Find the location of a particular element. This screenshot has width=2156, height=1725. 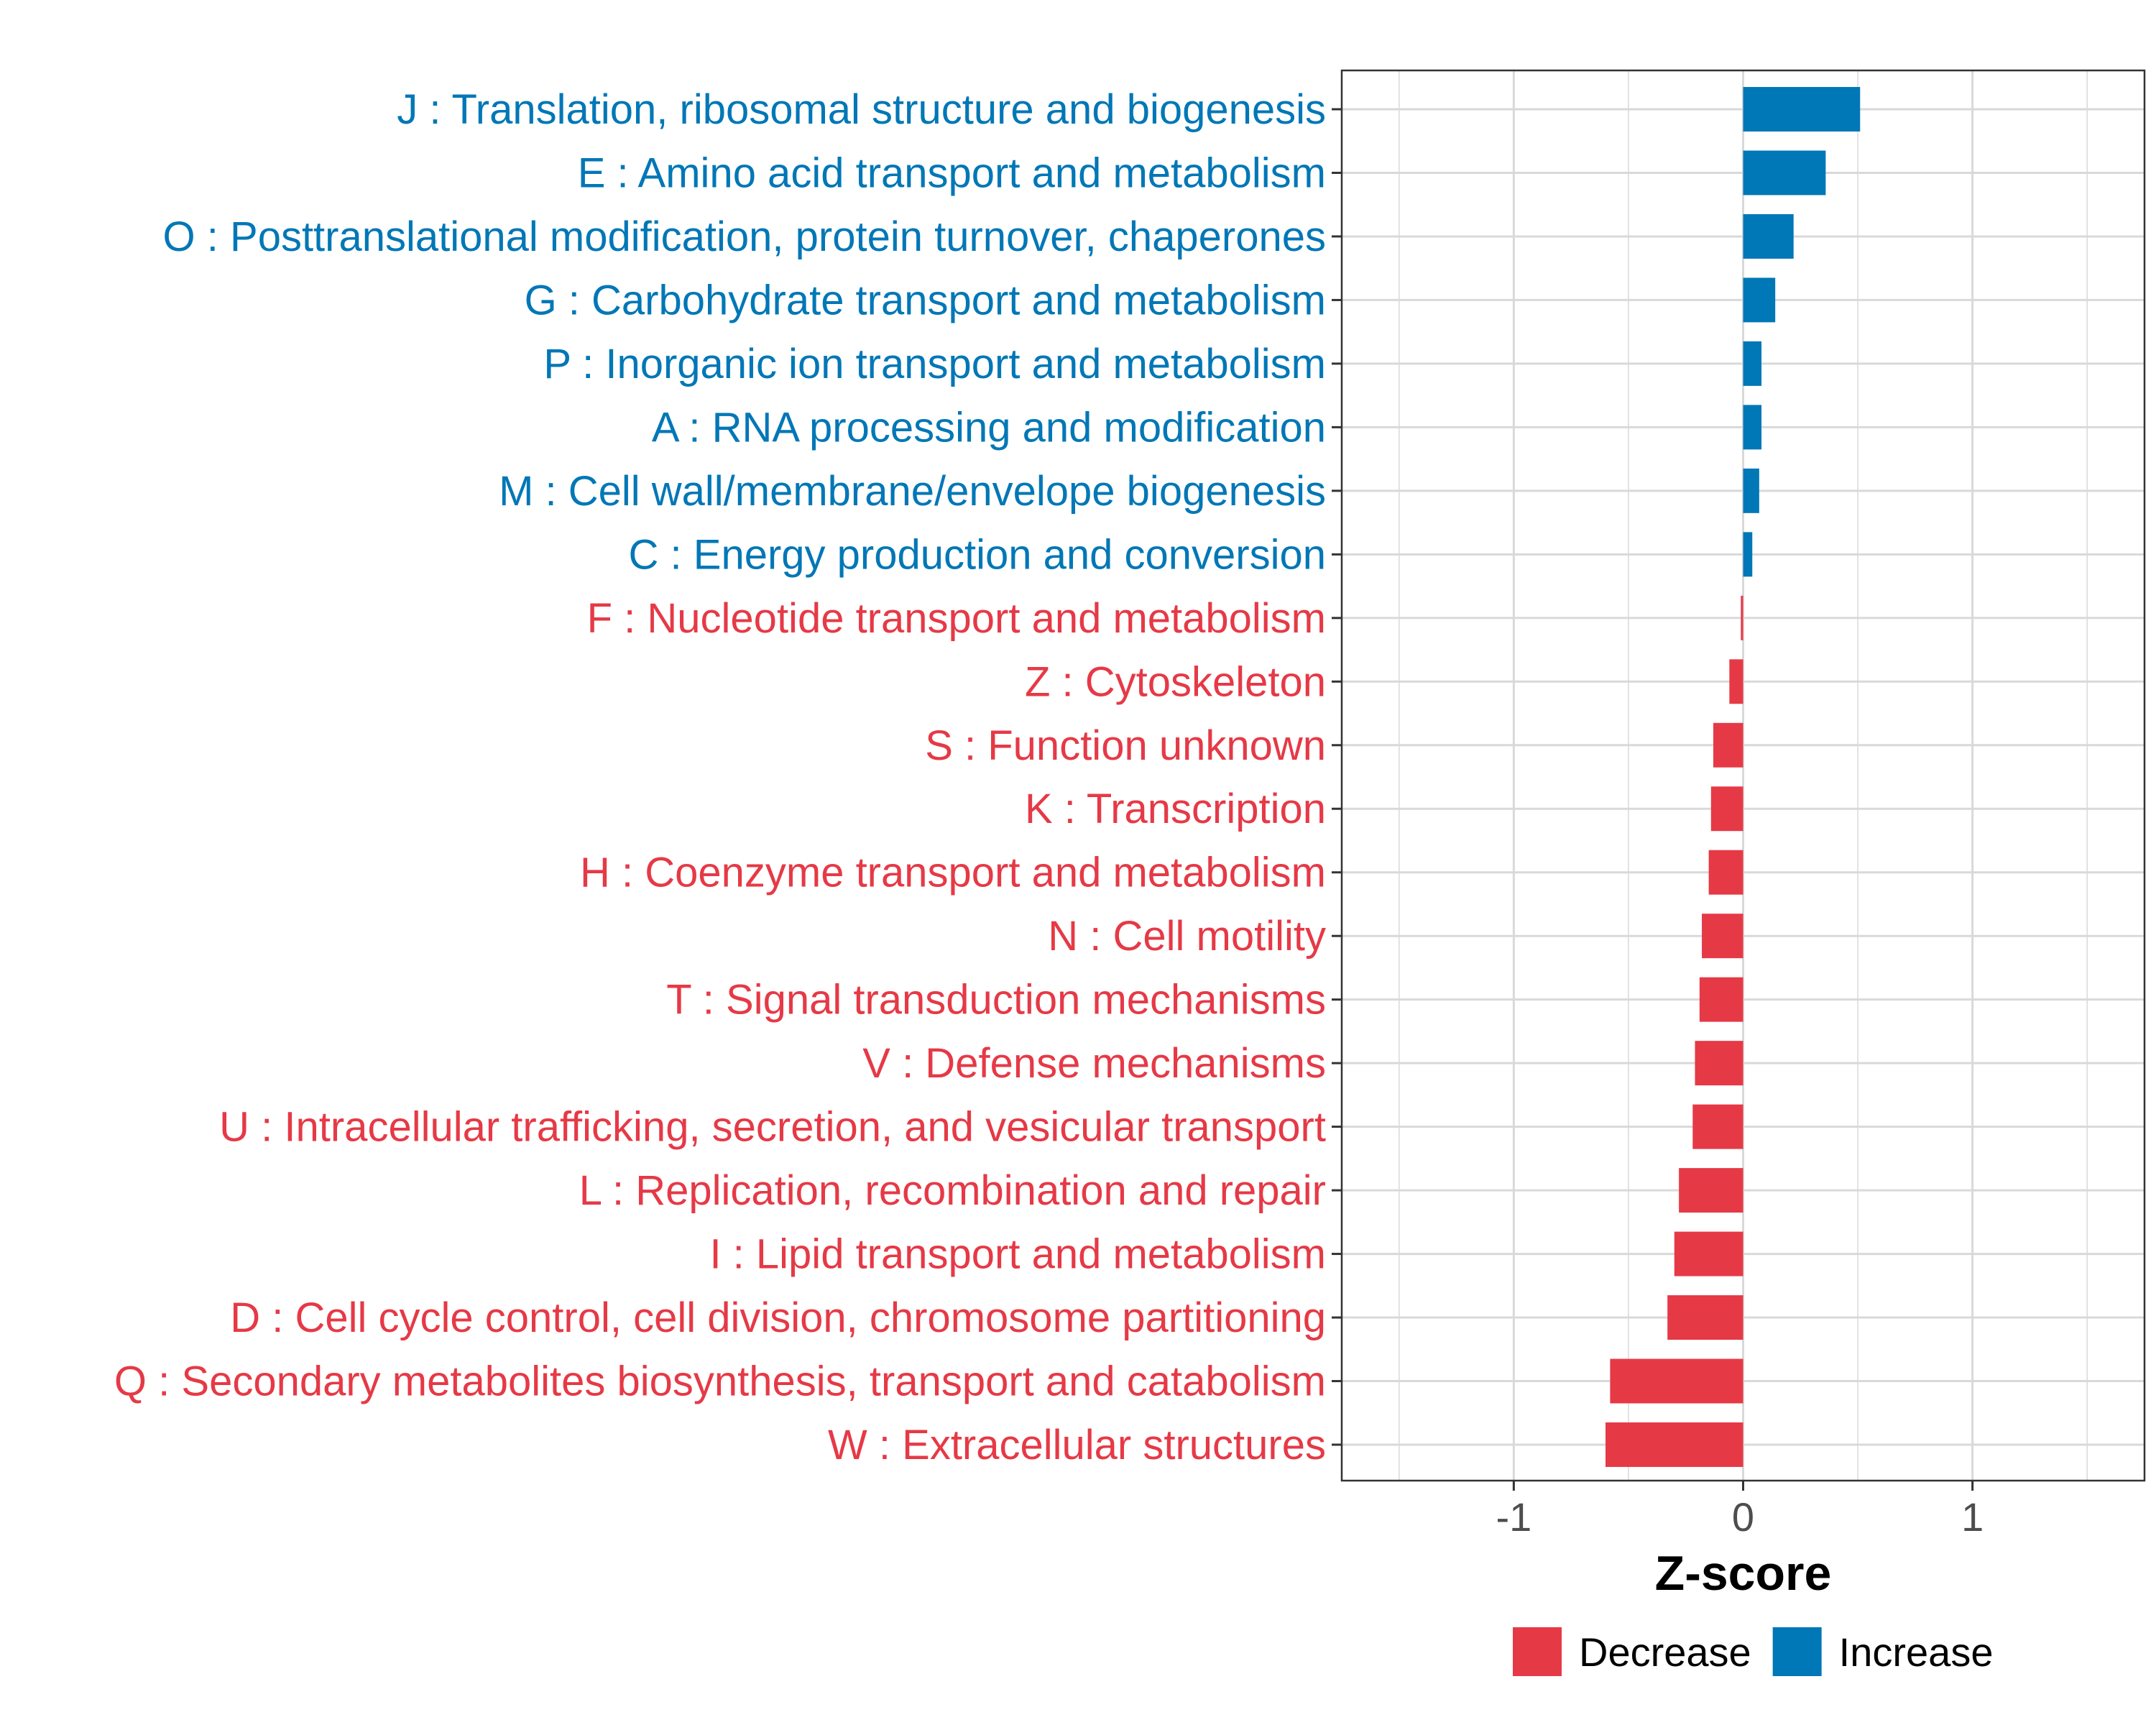

category-label: I : Lipid transport and metabolism is located at coordinates (1017, 1254).